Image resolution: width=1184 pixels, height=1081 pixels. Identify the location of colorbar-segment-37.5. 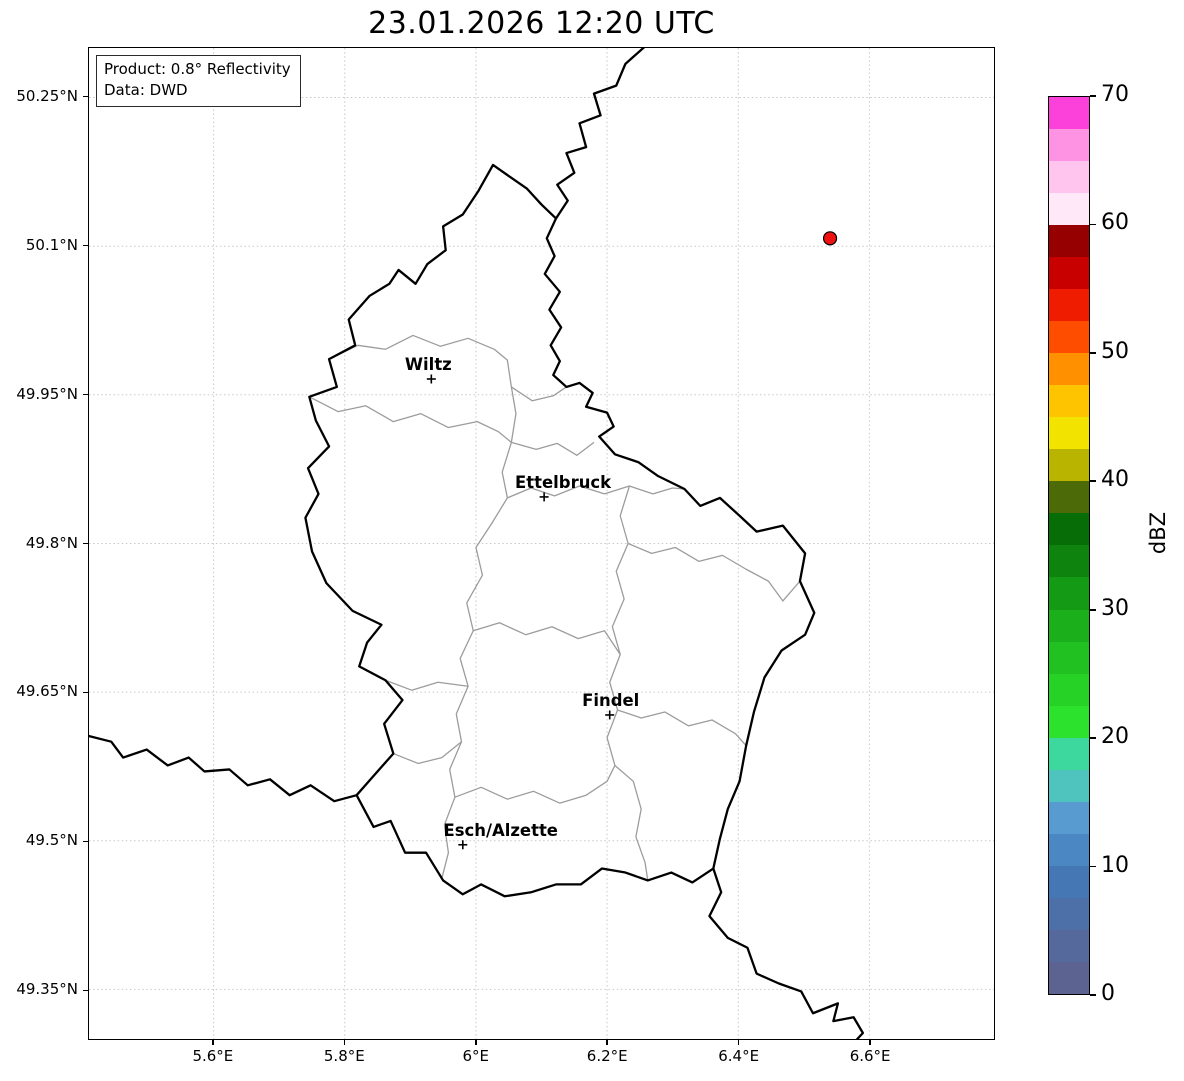
(1069, 497).